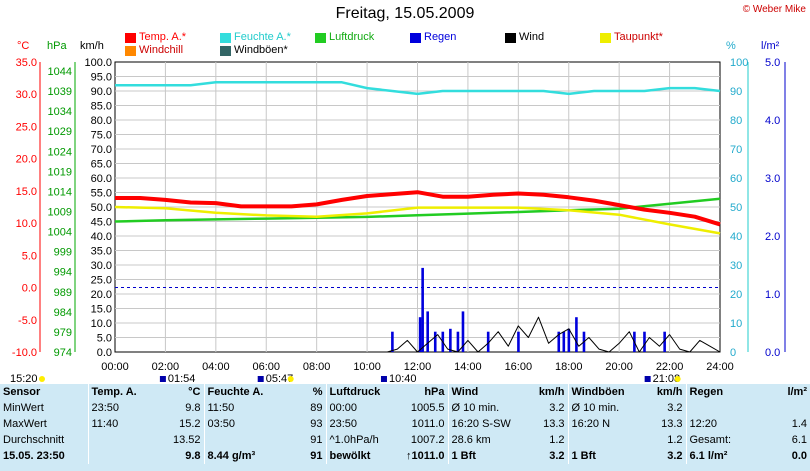 Image resolution: width=810 pixels, height=471 pixels. Describe the element at coordinates (26, 160) in the screenshot. I see `temp-tick-label: 20.0` at that location.